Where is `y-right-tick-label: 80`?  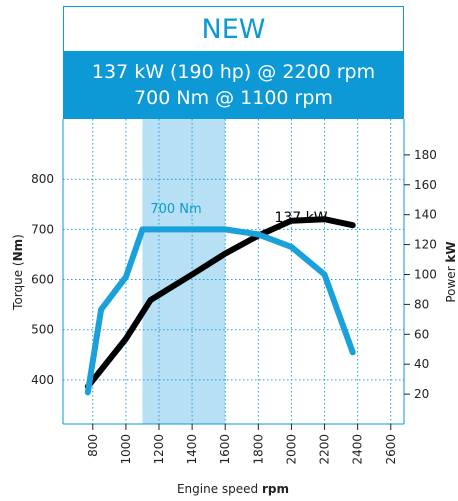 y-right-tick-label: 80 is located at coordinates (421, 304).